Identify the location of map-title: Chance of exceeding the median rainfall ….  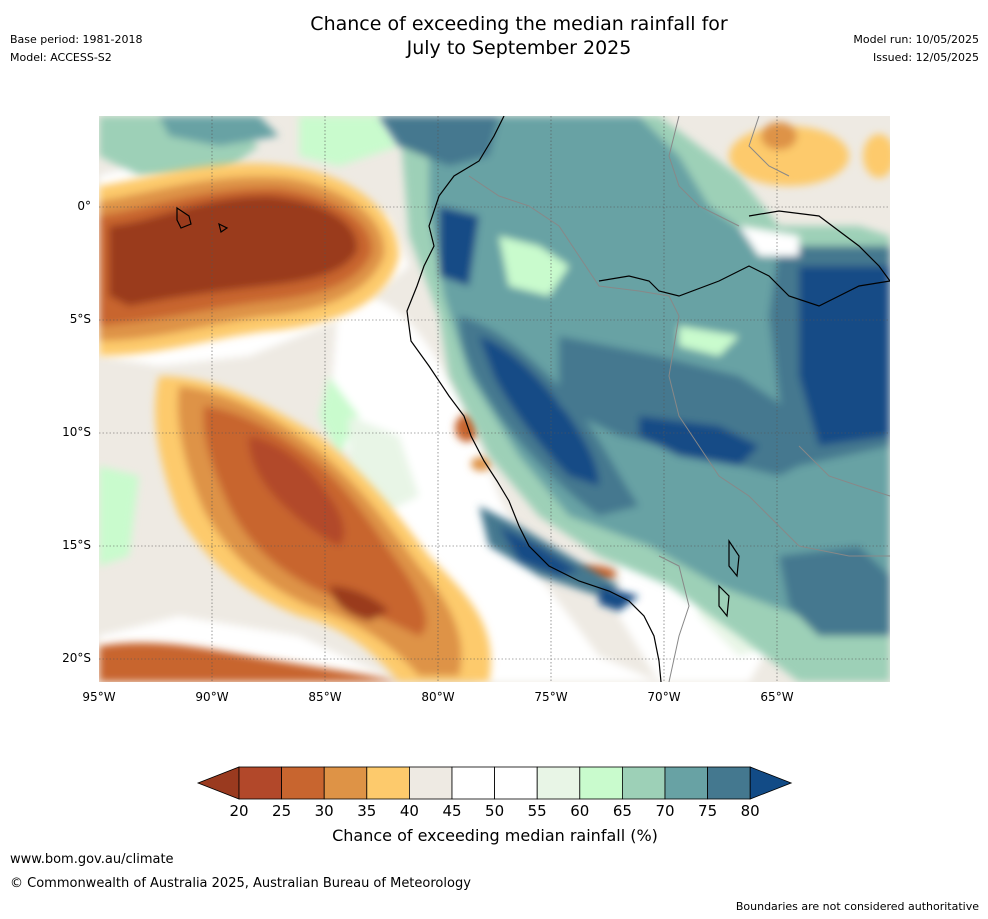
(494, 36).